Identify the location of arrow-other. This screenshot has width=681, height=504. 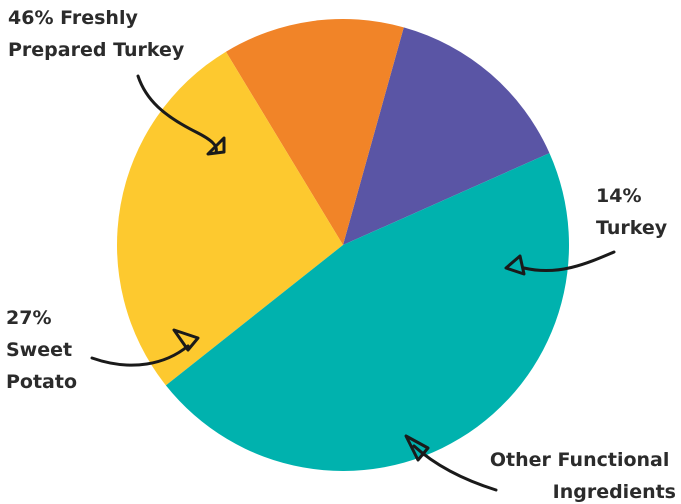
(451, 463).